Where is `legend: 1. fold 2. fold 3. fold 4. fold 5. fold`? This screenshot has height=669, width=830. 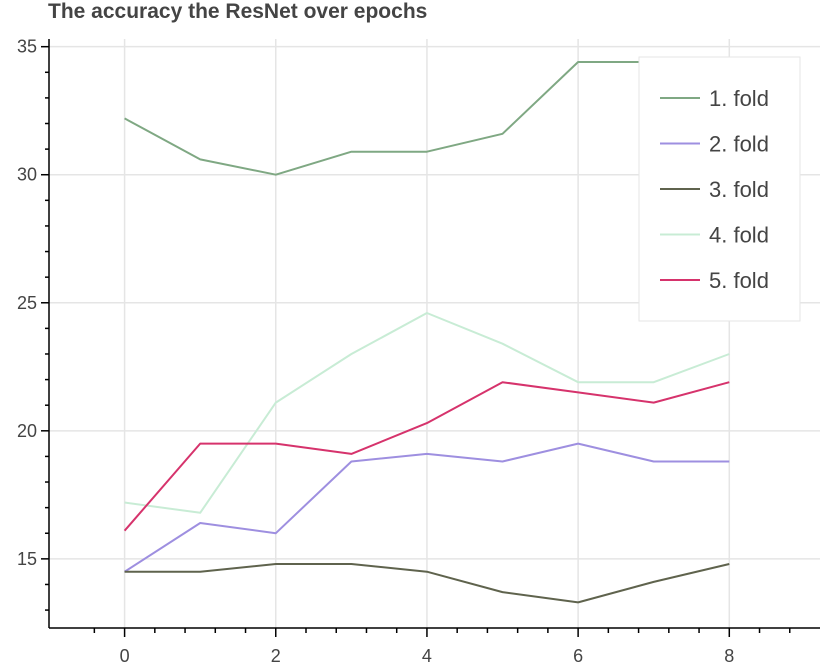 legend: 1. fold 2. fold 3. fold 4. fold 5. fold is located at coordinates (719, 189).